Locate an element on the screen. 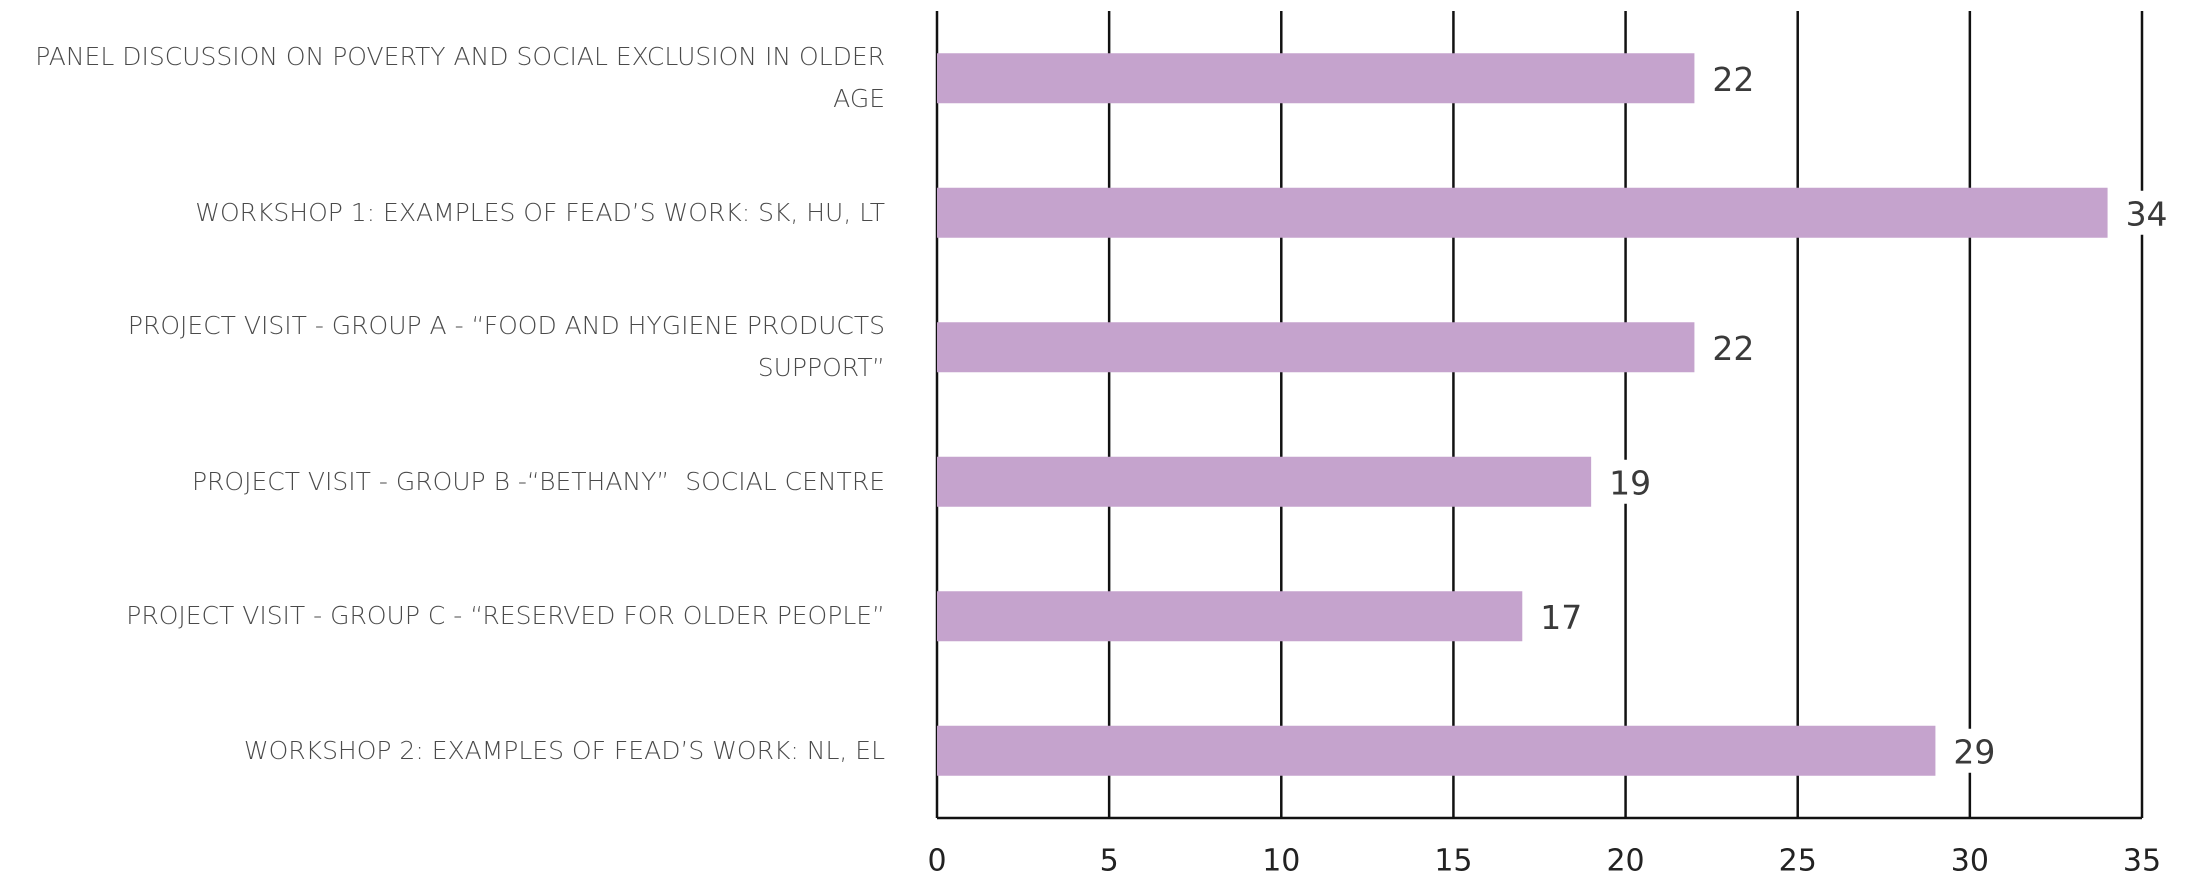 Image resolution: width=2187 pixels, height=874 pixels. value-label: 29 is located at coordinates (1974, 751).